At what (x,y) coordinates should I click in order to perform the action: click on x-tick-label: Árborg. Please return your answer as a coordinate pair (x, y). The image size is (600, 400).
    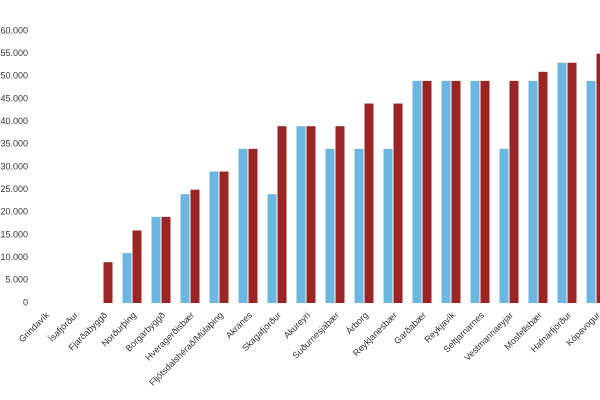
    Looking at the image, I should click on (357, 323).